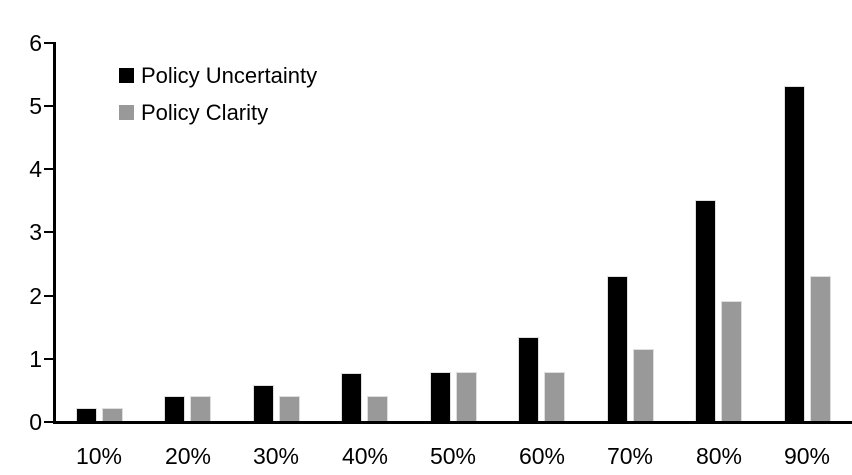  I want to click on bar-clarity-50pct, so click(466, 396).